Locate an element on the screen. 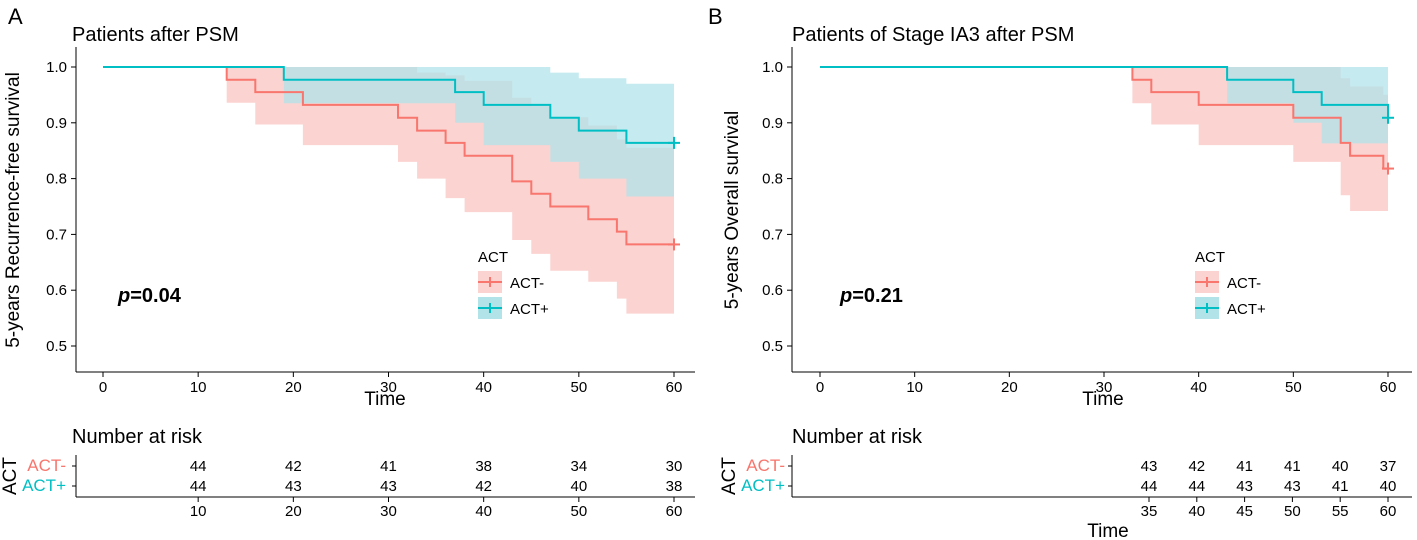 The image size is (1417, 540). risk-count-act-minus: 38 is located at coordinates (483, 466).